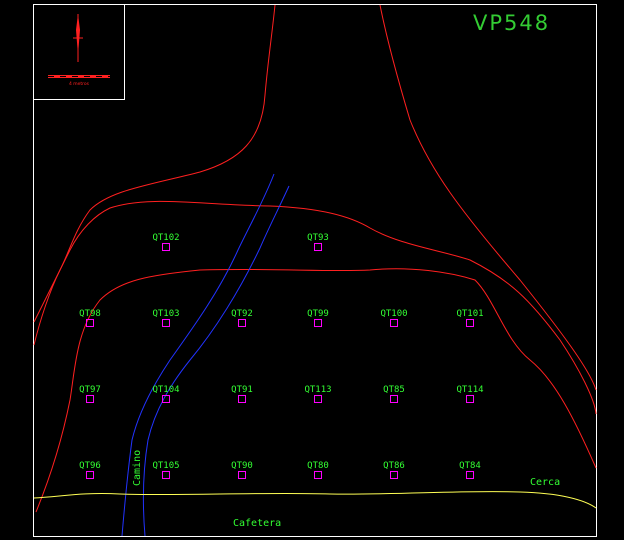 The height and width of the screenshot is (540, 624). I want to click on plot-label: QT93, so click(318, 238).